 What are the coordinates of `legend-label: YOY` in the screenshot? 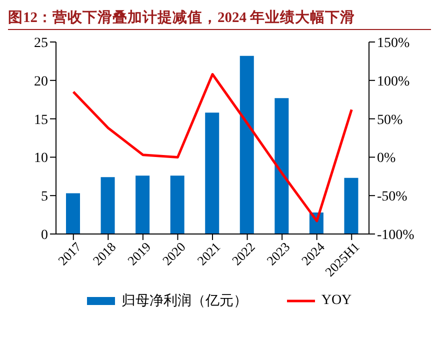 It's located at (336, 301).